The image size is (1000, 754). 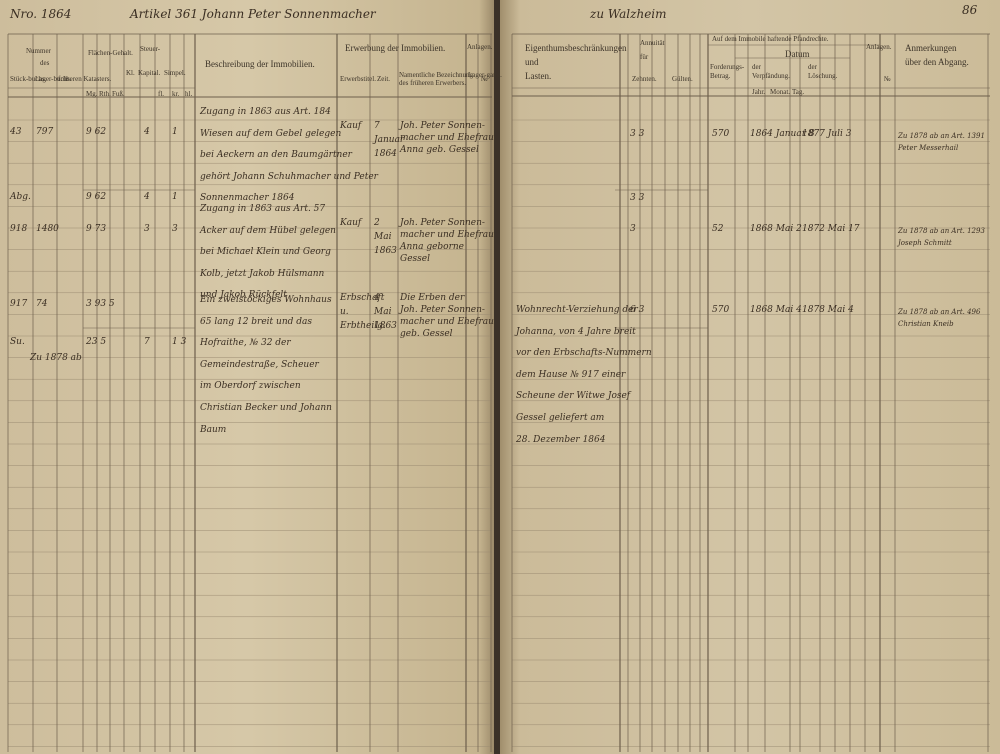 I want to click on ledger-text: dem Hause № 917 einer, so click(x=571, y=374).